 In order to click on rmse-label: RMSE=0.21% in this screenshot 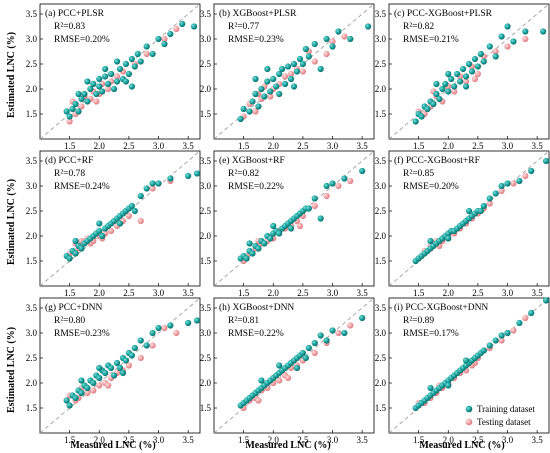, I will do `click(431, 40)`.